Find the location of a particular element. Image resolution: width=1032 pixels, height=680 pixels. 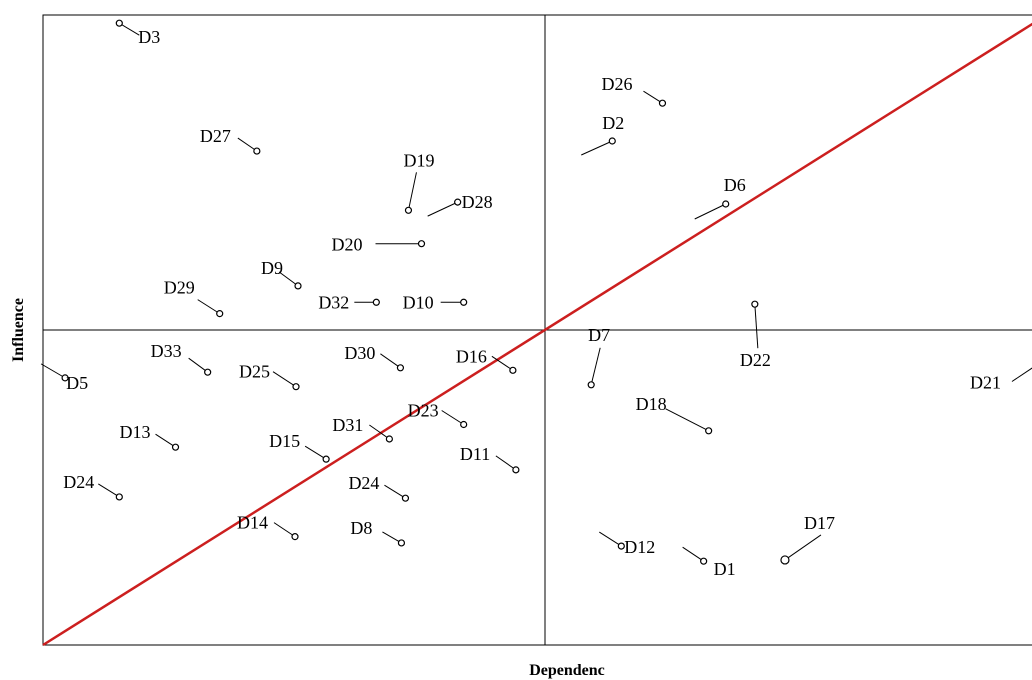

point-label: D28 is located at coordinates (477, 202).